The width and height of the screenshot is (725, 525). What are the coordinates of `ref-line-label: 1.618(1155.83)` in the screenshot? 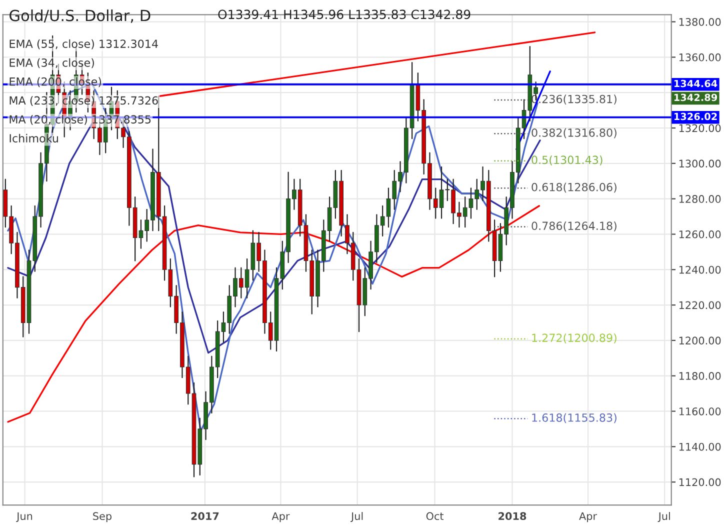 It's located at (574, 418).